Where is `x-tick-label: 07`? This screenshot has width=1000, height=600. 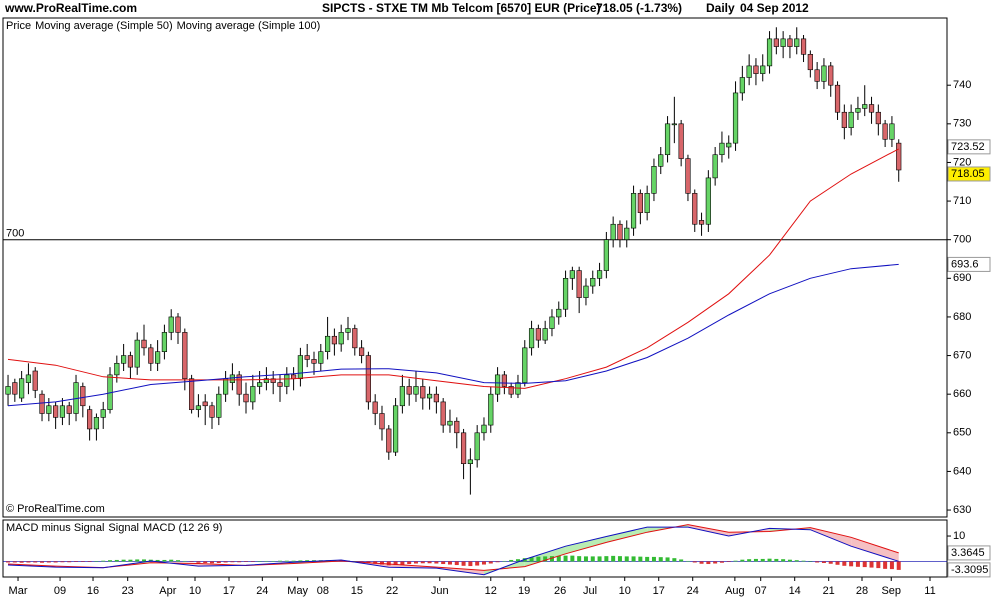 x-tick-label: 07 is located at coordinates (761, 591).